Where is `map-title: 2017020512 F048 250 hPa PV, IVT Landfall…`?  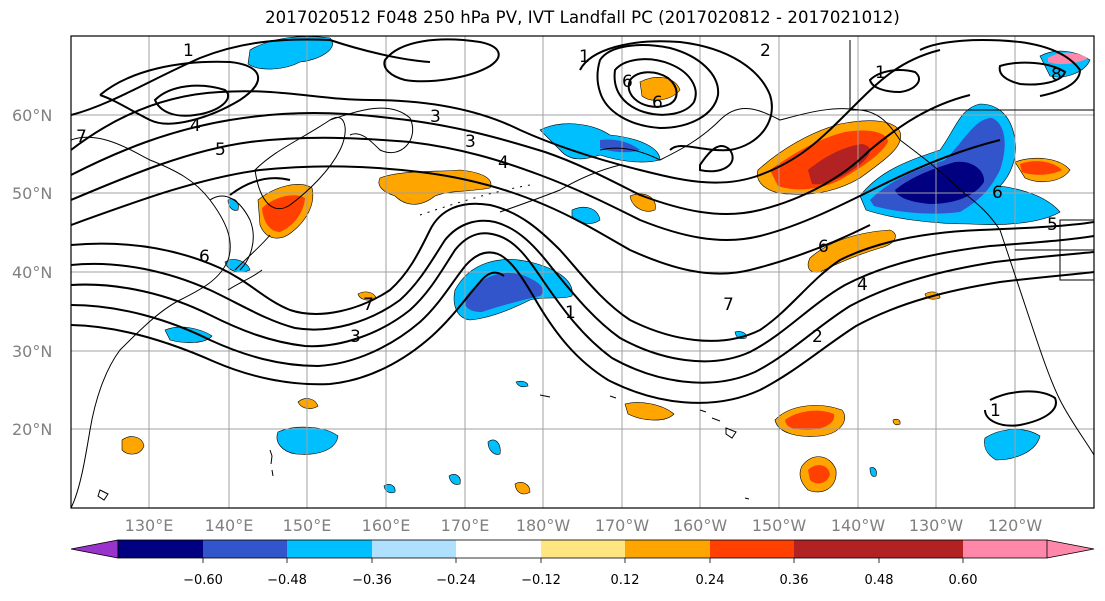 map-title: 2017020512 F048 250 hPa PV, IVT Landfall… is located at coordinates (582, 17).